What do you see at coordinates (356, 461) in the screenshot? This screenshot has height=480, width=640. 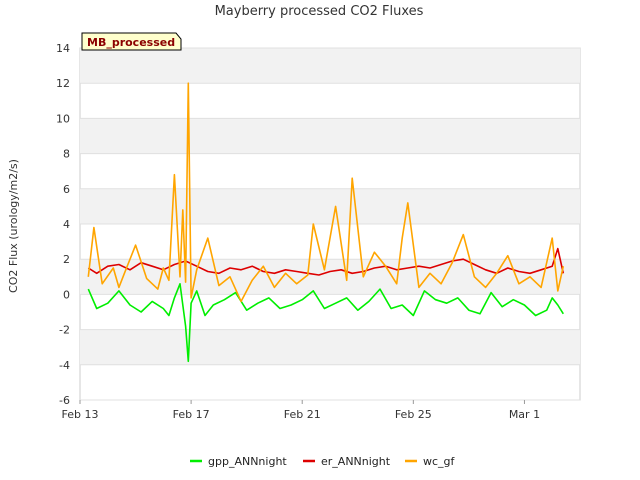 I see `legend-label-er_ANNnight: er_ANNnight` at bounding box center [356, 461].